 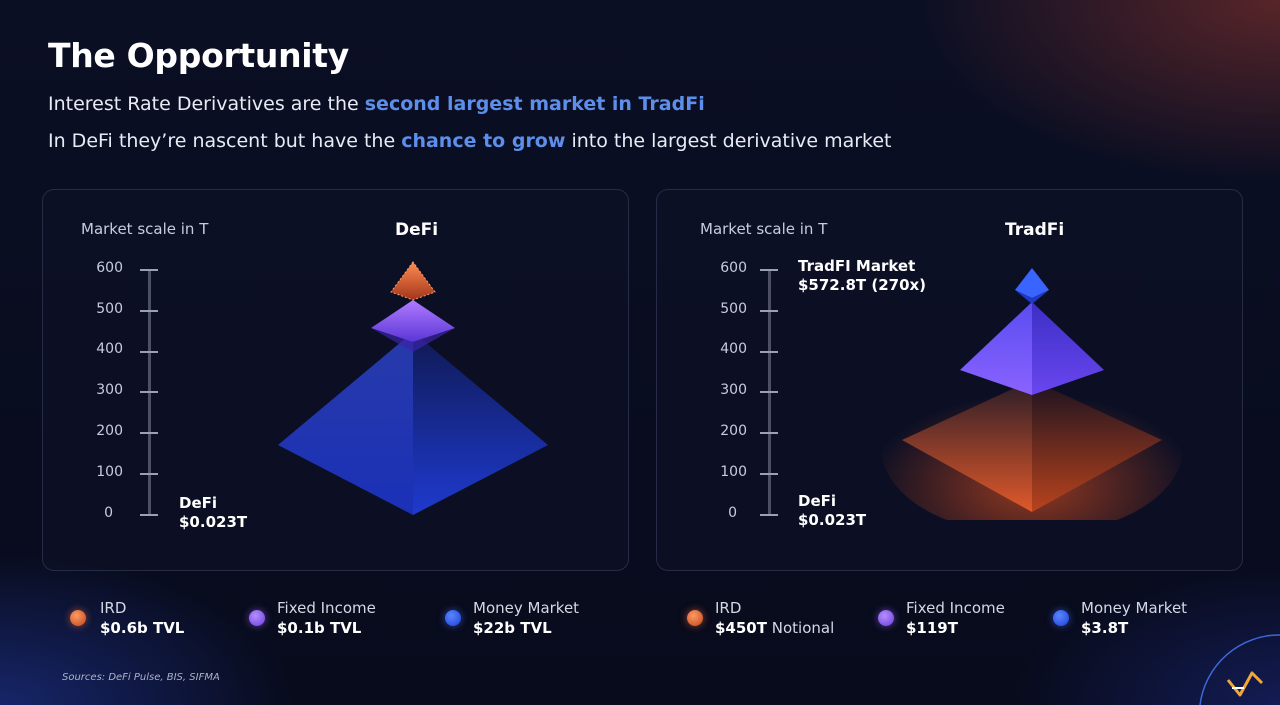 What do you see at coordinates (109, 431) in the screenshot?
I see `defi-tick-label: 200` at bounding box center [109, 431].